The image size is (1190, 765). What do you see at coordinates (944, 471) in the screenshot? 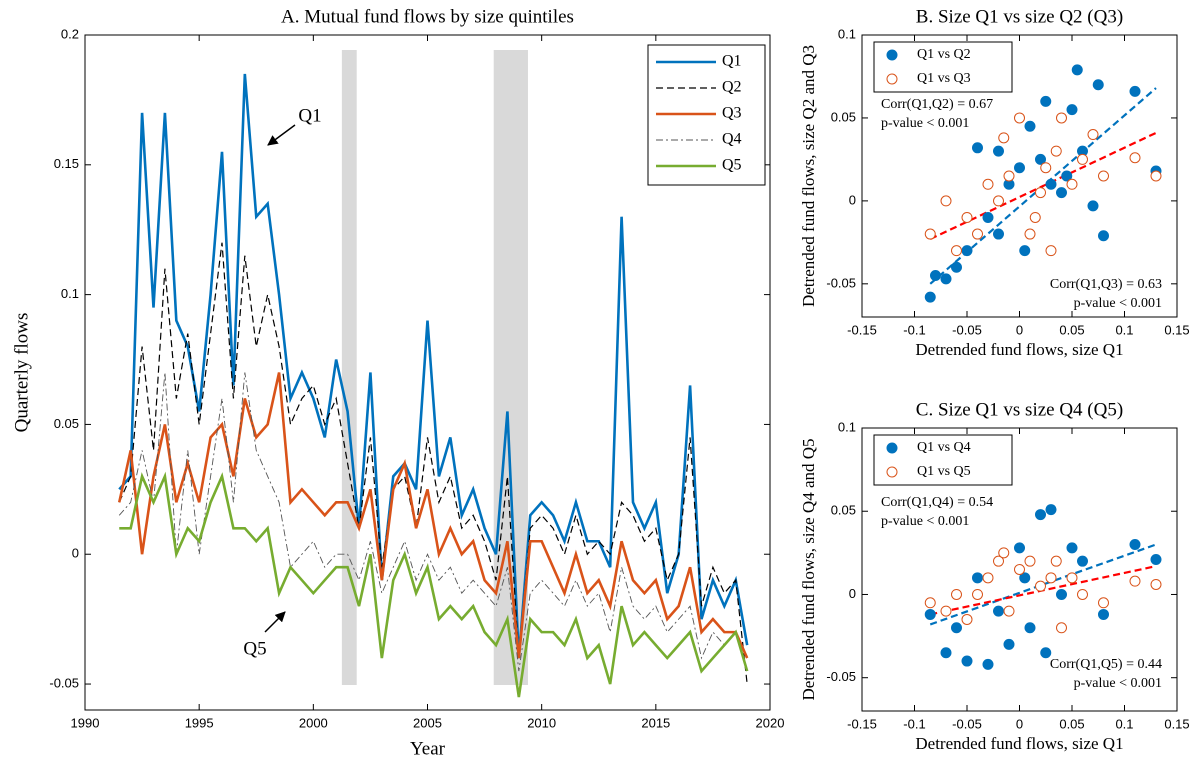
I see `legend-label: Q1 vs Q5` at bounding box center [944, 471].